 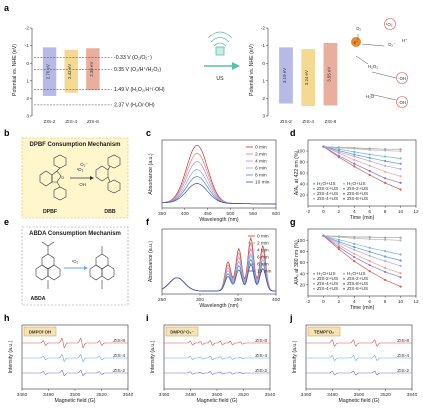 What do you see at coordinates (71, 122) in the screenshot?
I see `band-name: ZIS-4` at bounding box center [71, 122].